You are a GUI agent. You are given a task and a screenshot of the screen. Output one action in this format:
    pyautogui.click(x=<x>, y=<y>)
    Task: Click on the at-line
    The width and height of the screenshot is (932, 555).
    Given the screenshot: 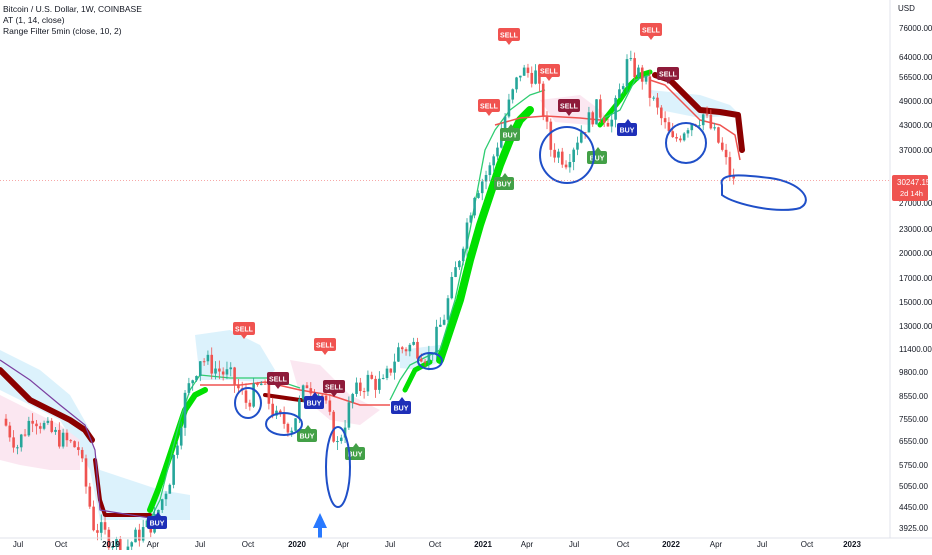 What is the action you would take?
    pyautogui.click(x=492, y=220)
    